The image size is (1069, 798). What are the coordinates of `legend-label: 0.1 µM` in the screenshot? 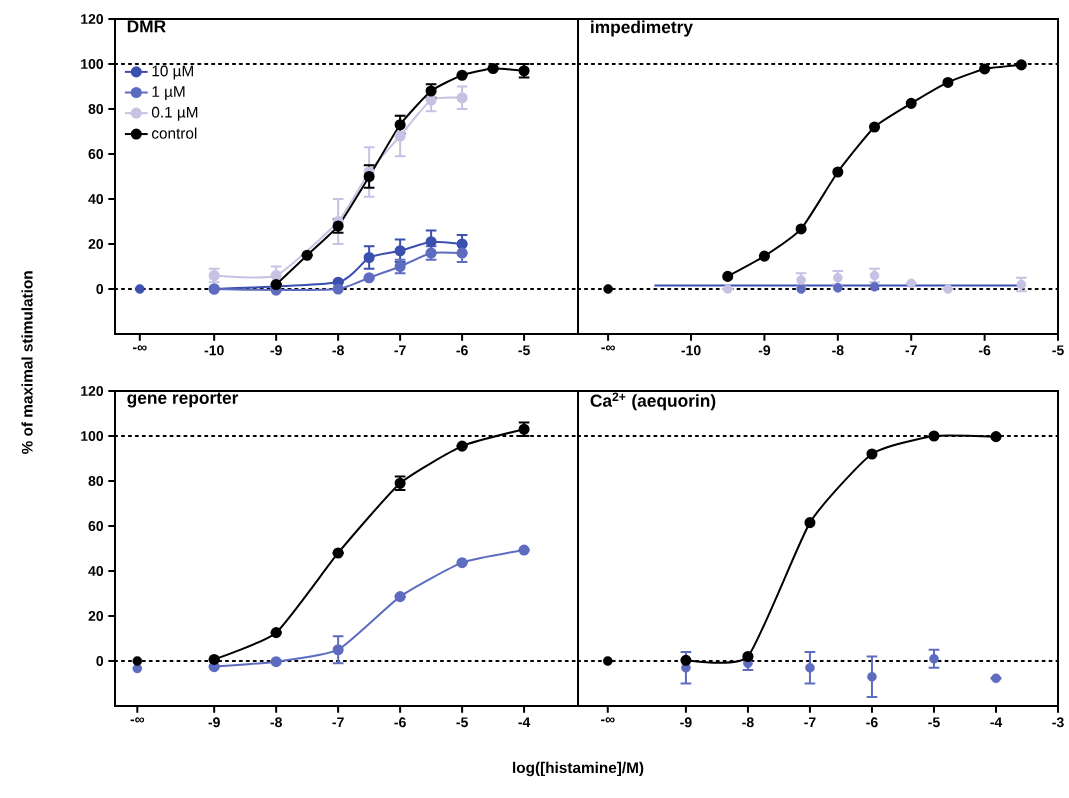 It's located at (174, 113).